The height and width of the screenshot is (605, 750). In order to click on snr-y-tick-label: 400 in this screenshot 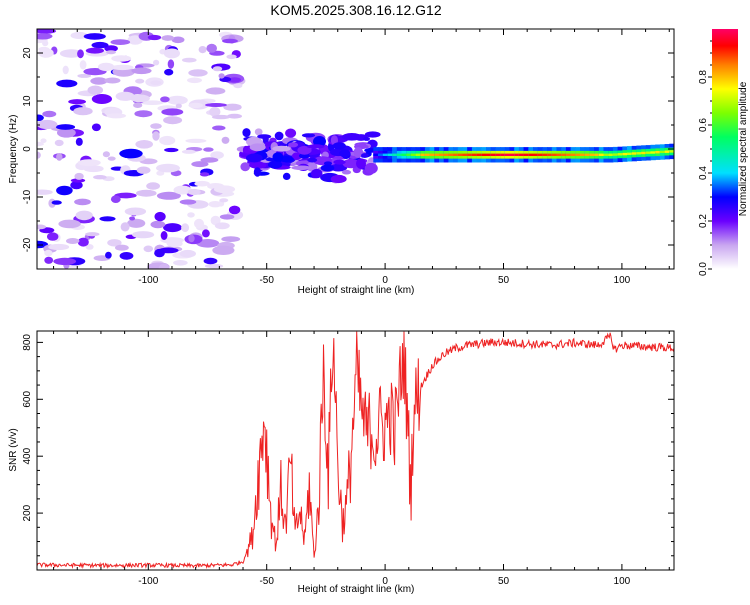, I will do `click(27, 455)`.